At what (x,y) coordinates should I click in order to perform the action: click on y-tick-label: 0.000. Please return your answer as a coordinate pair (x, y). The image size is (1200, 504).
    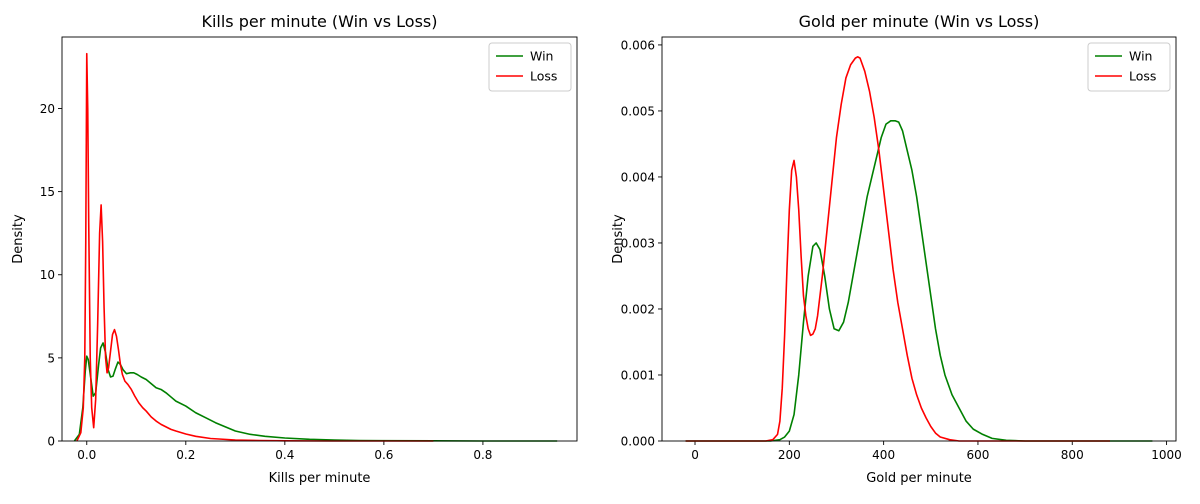
    Looking at the image, I should click on (638, 442).